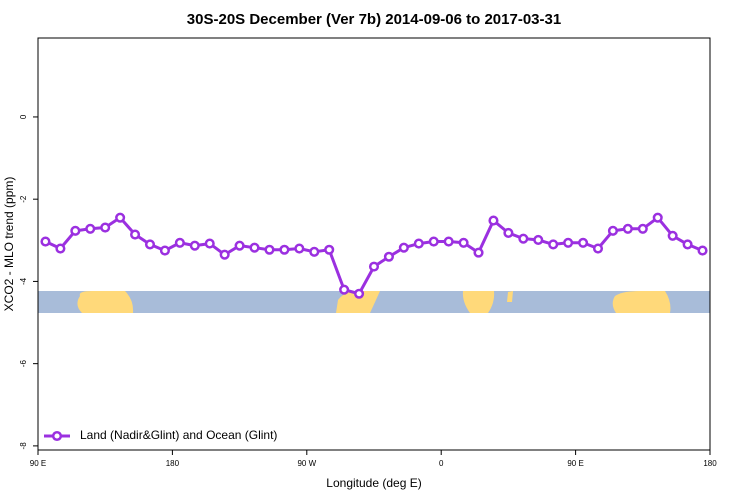 Image resolution: width=750 pixels, height=500 pixels. What do you see at coordinates (23, 199) in the screenshot?
I see `y-tick-label: -2` at bounding box center [23, 199].